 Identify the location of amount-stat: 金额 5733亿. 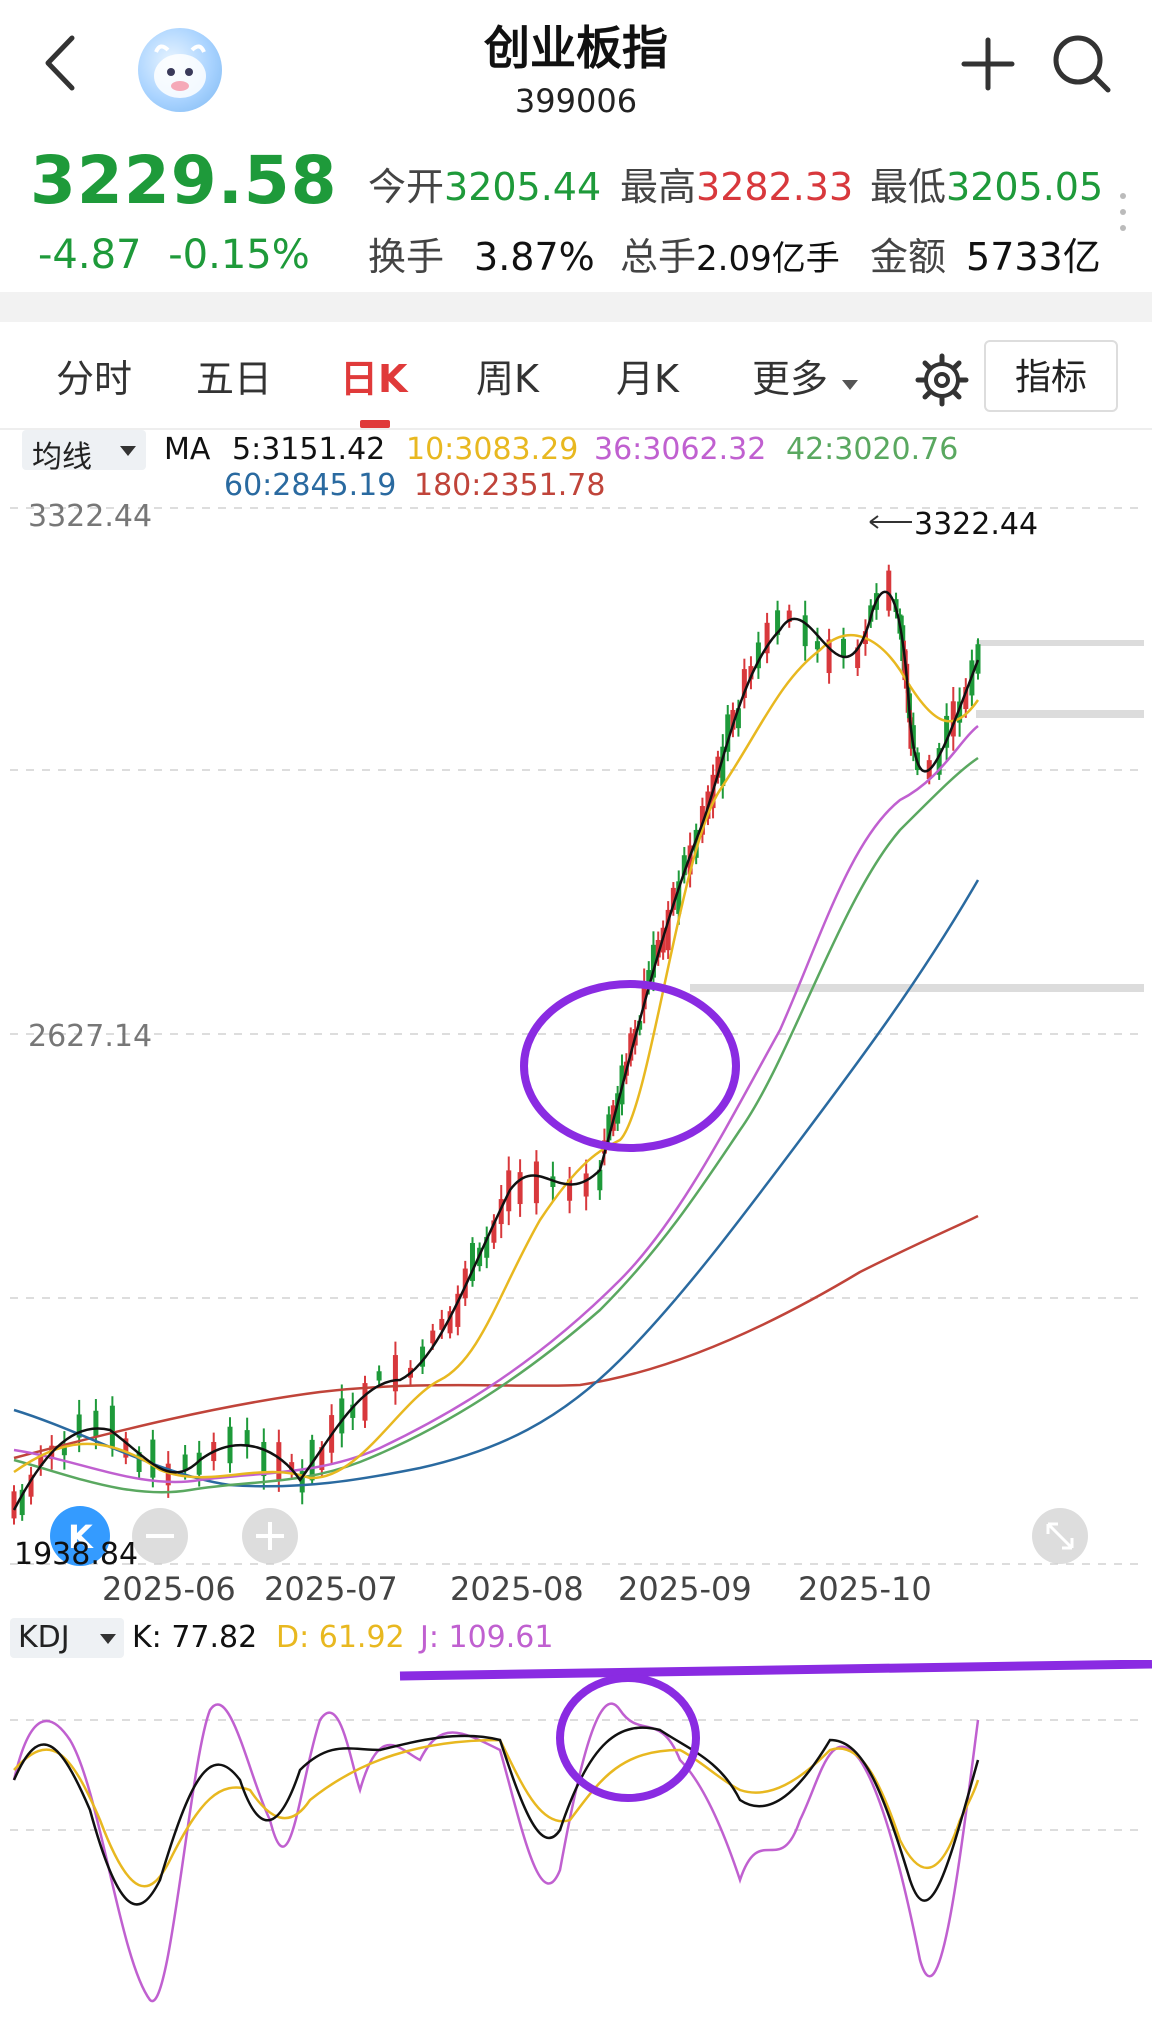
(985, 253).